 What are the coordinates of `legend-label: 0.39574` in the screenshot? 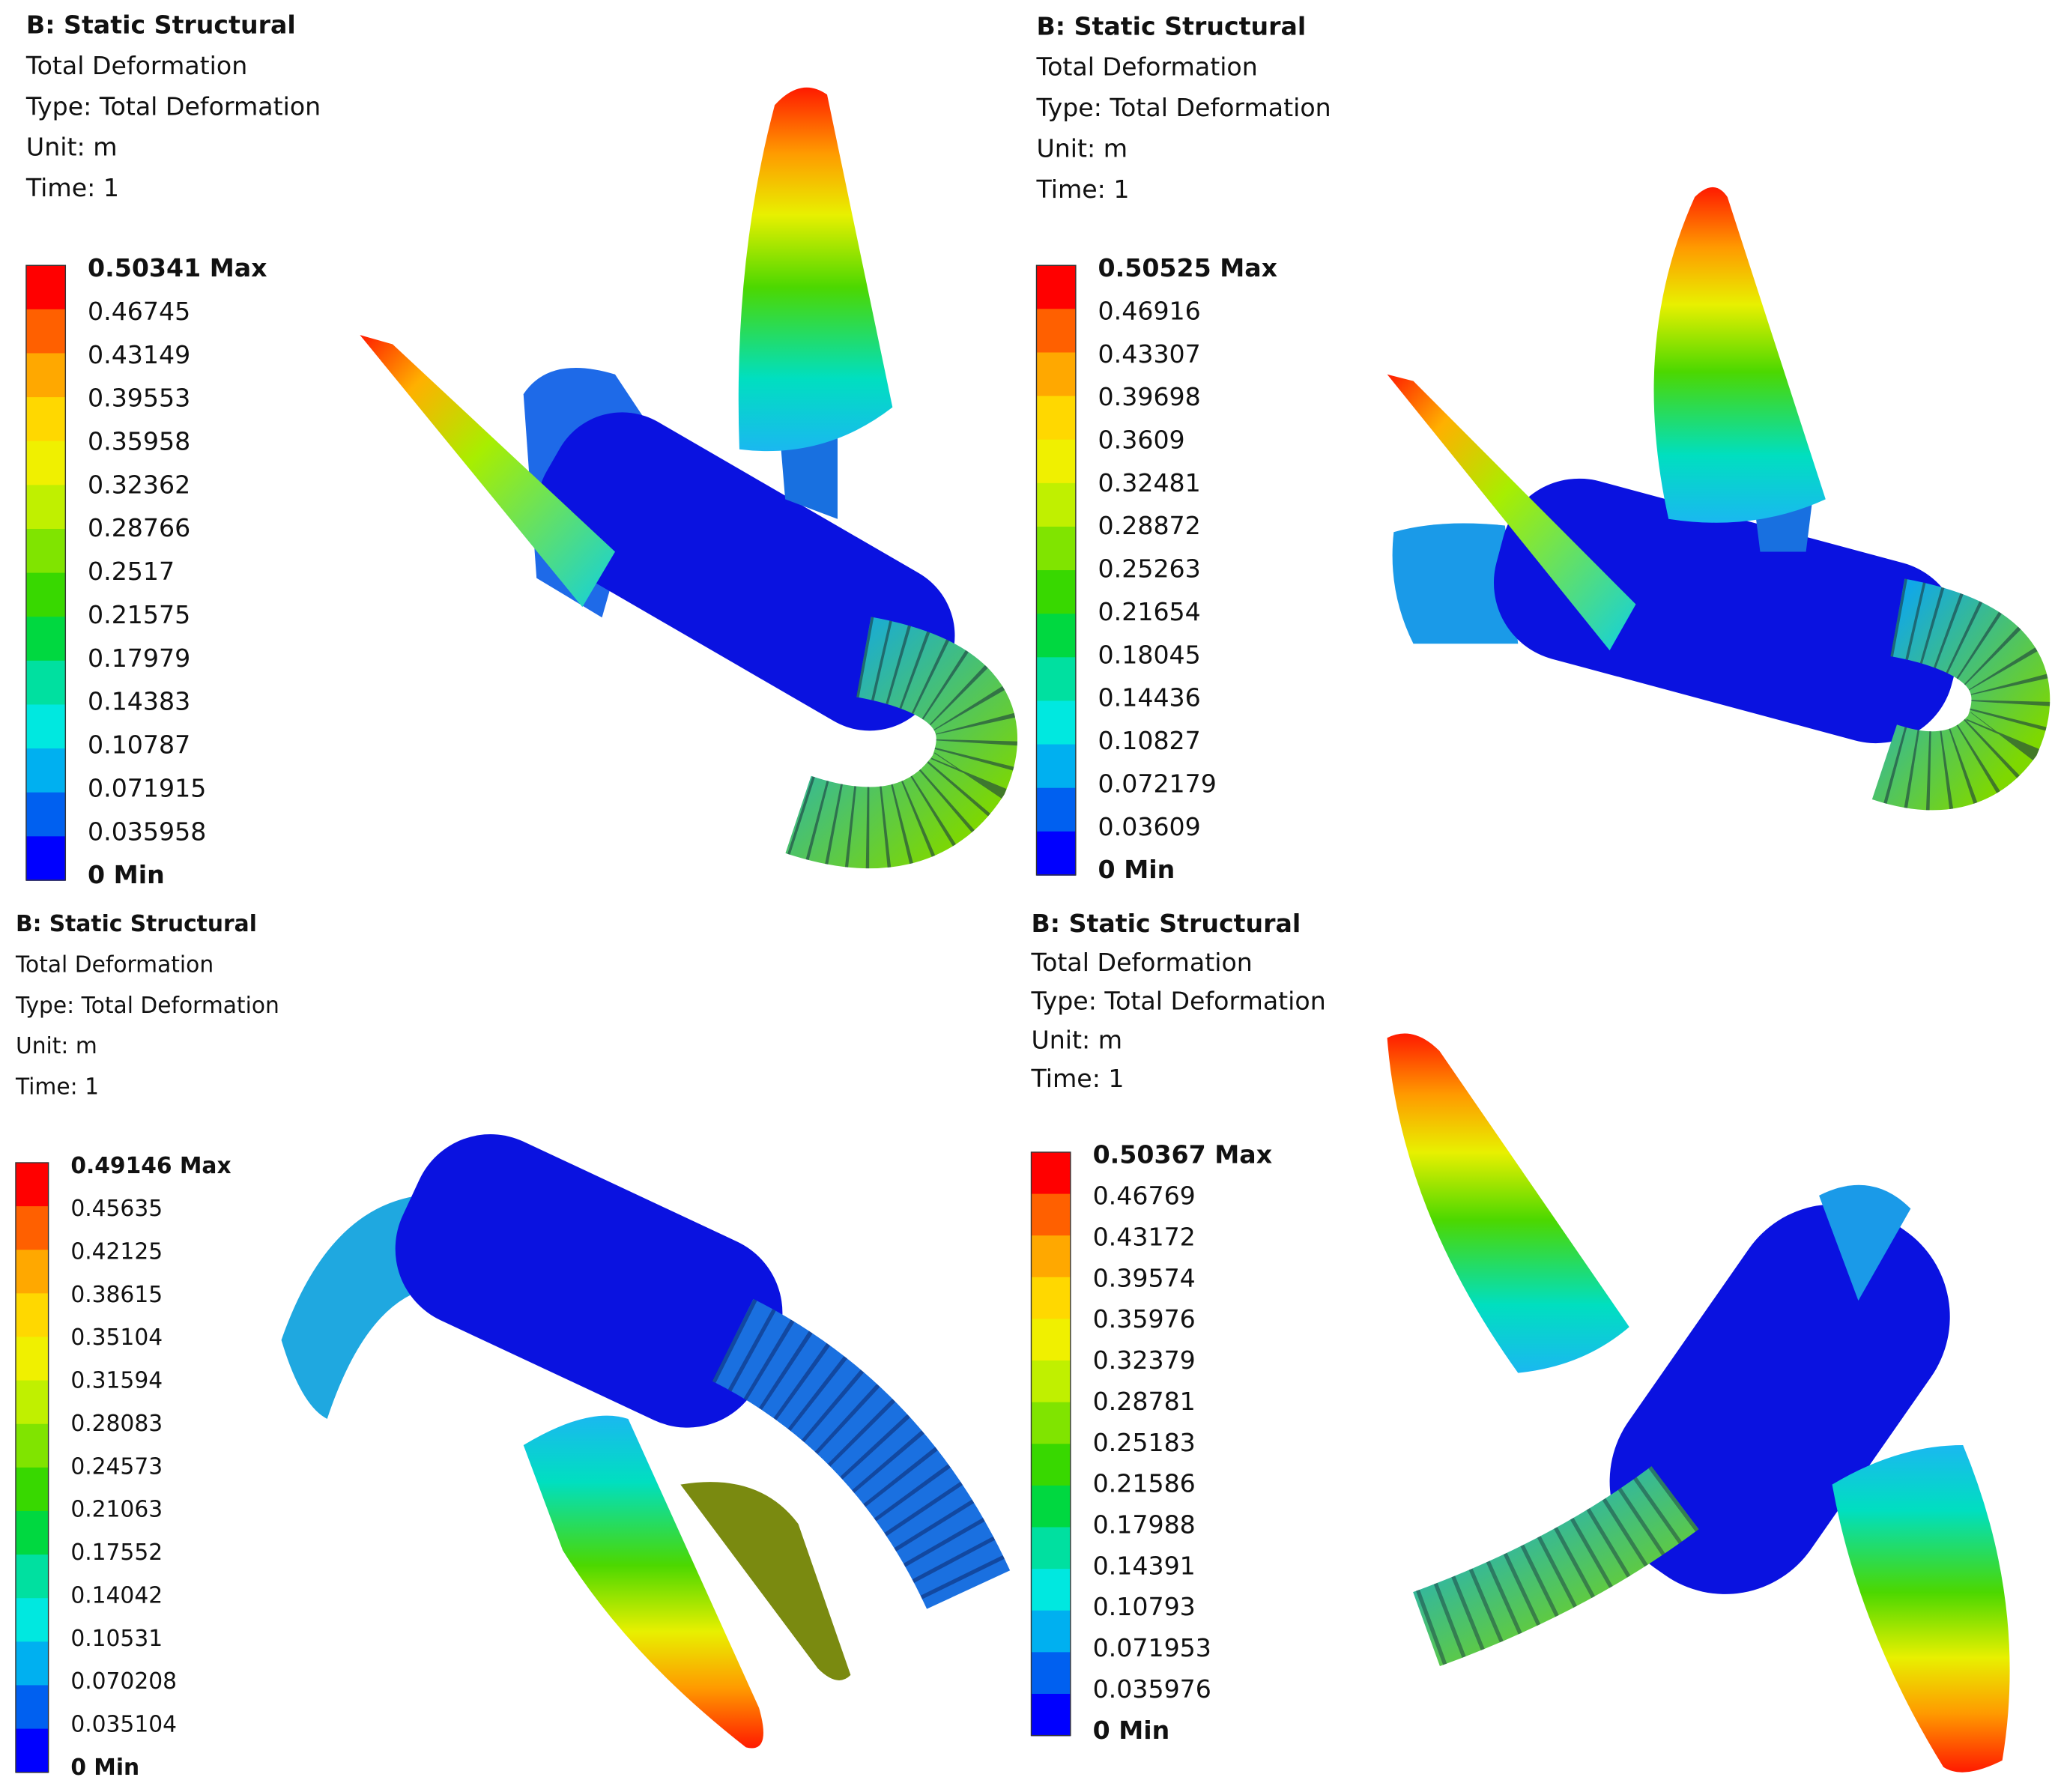 It's located at (1144, 1277).